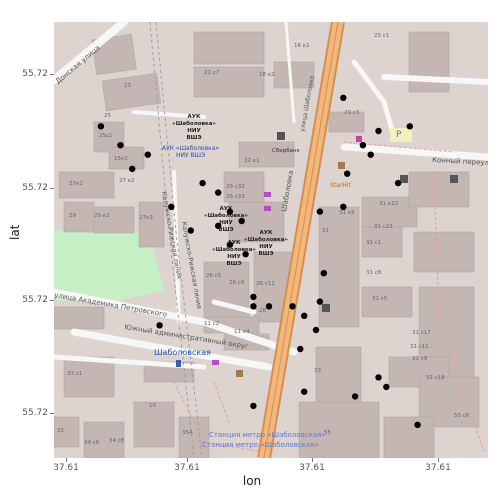 The height and width of the screenshot is (504, 504). Describe the element at coordinates (460, 161) in the screenshot. I see `street-label: Конный переулок` at that location.